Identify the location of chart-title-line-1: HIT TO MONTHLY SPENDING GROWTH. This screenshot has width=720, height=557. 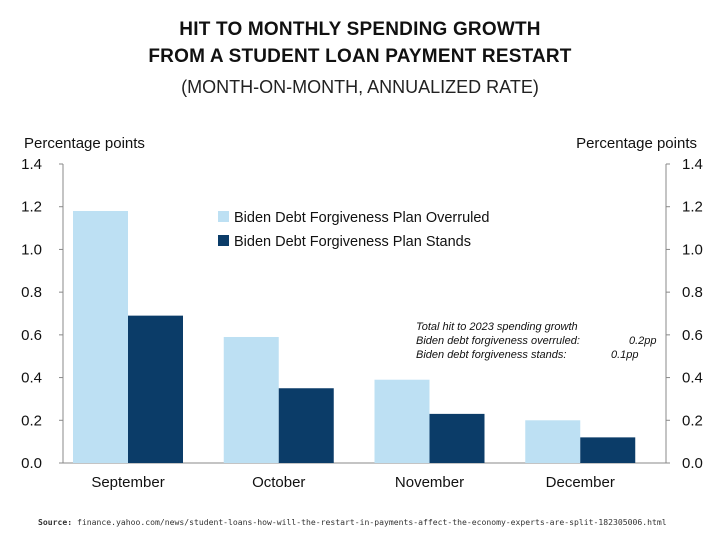
(360, 29).